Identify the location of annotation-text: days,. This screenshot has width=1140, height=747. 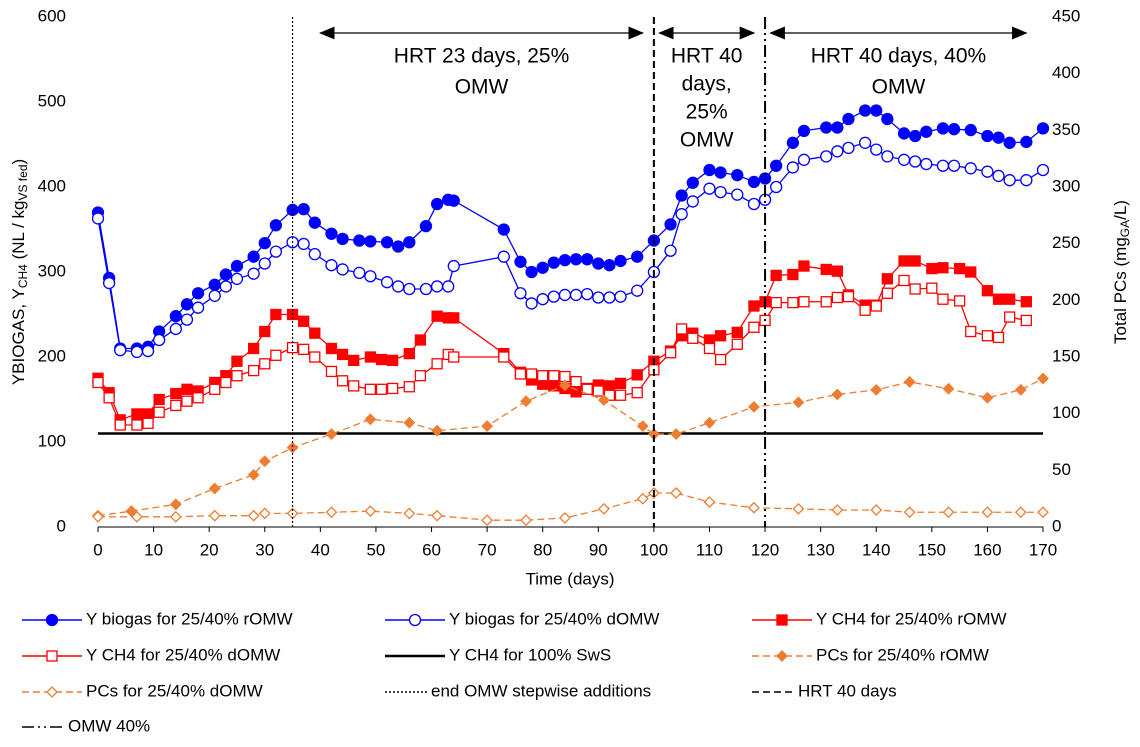
(707, 84).